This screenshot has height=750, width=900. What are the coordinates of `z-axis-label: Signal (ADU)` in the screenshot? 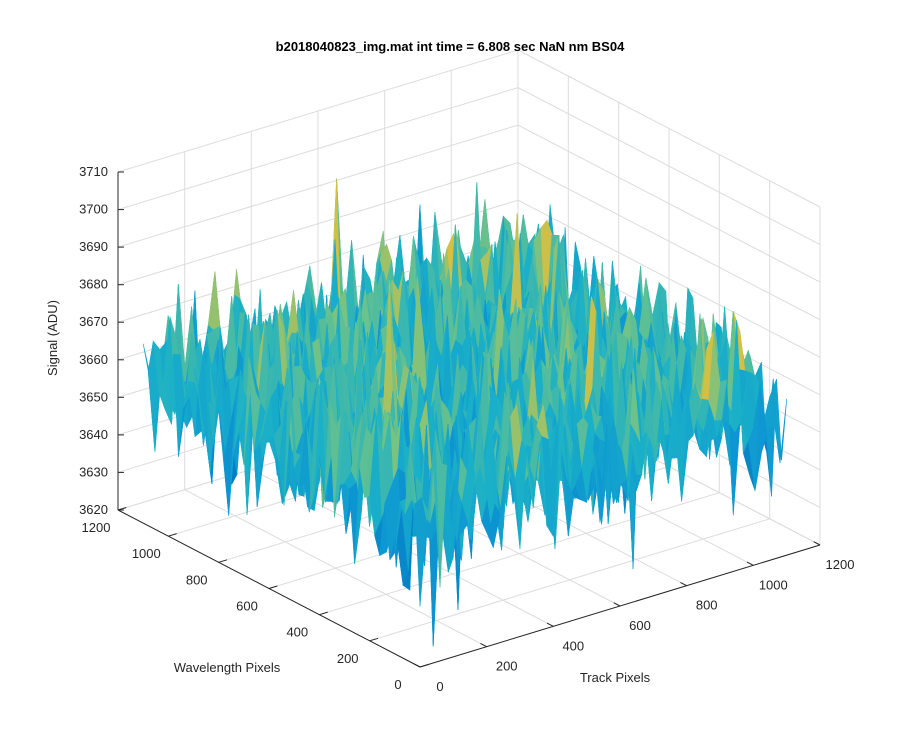 It's located at (52, 338).